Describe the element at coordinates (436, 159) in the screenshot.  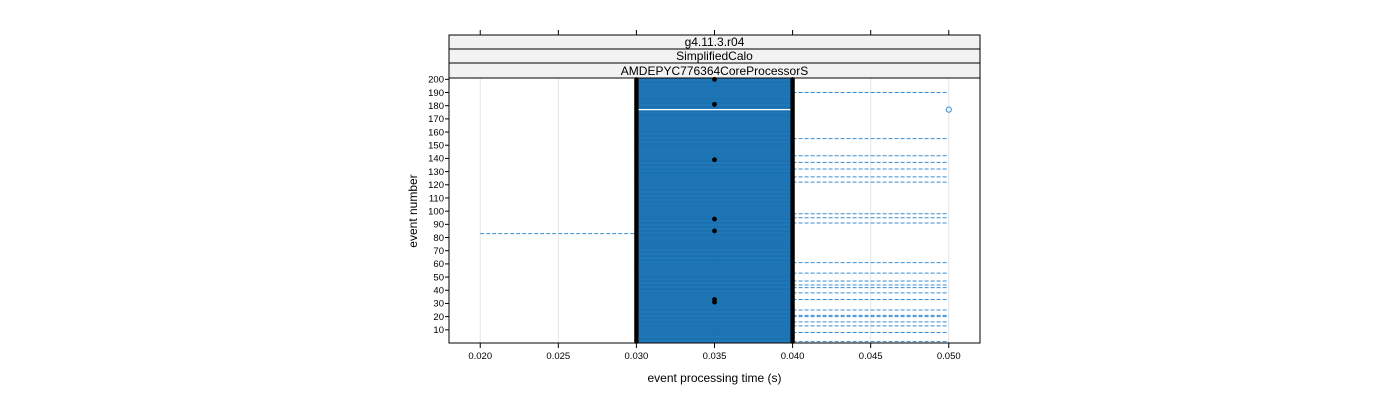
I see `y-tick-label-13: 140` at that location.